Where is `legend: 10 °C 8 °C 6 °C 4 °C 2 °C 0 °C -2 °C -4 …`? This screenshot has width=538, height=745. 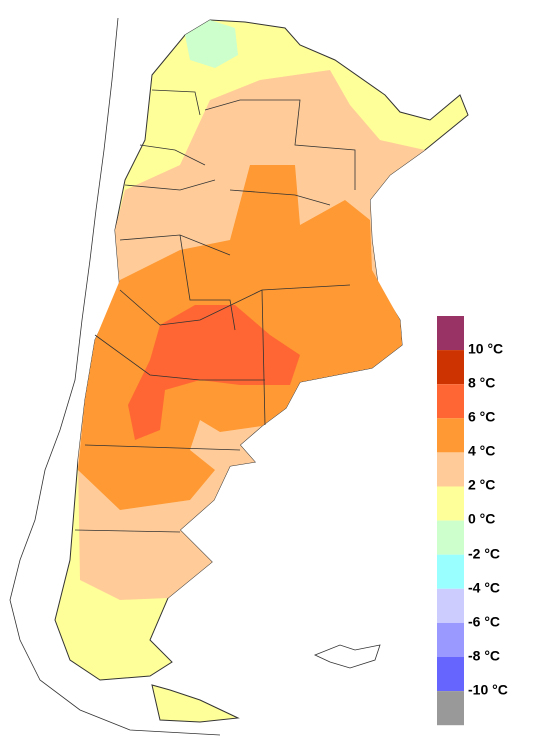
legend: 10 °C 8 °C 6 °C 4 °C 2 °C 0 °C -2 °C -4 … is located at coordinates (472, 521).